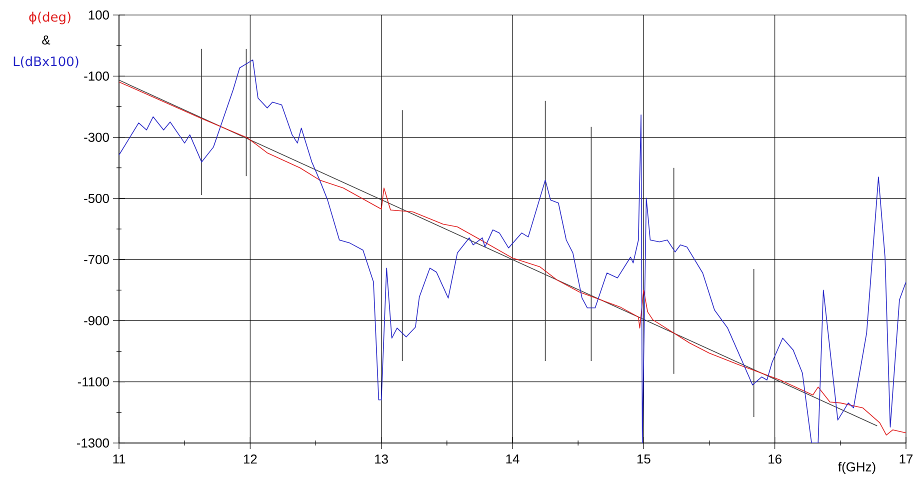 The height and width of the screenshot is (477, 917). Describe the element at coordinates (643, 459) in the screenshot. I see `x-tick-label: 15` at that location.